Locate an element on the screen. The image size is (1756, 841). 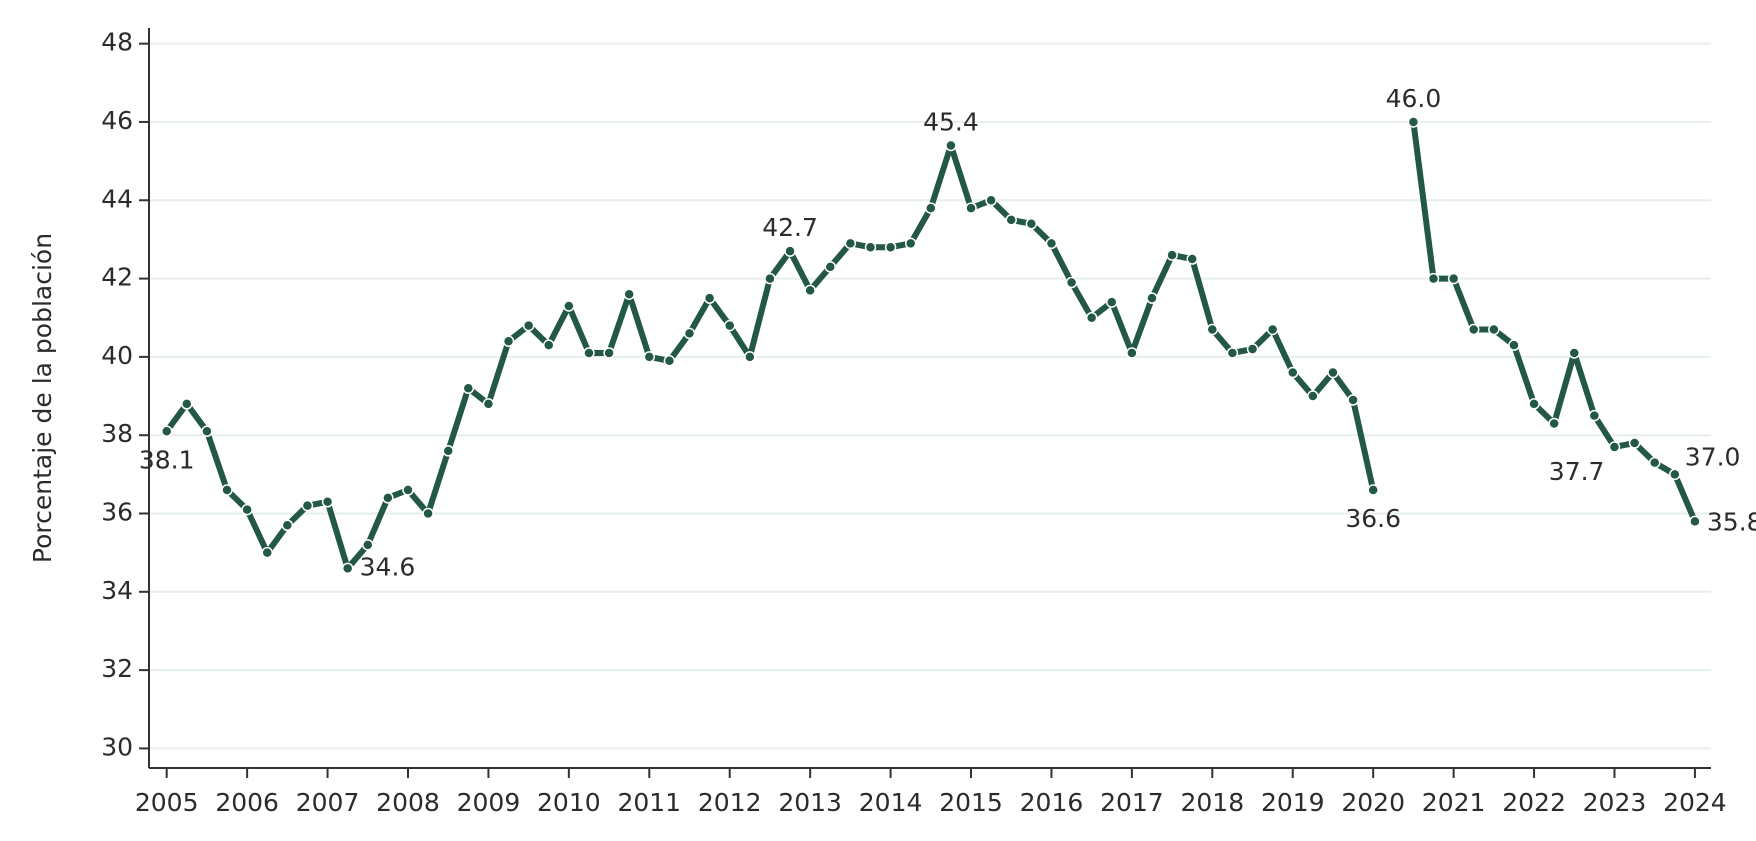
x-tick-label: 2022 is located at coordinates (1534, 802).